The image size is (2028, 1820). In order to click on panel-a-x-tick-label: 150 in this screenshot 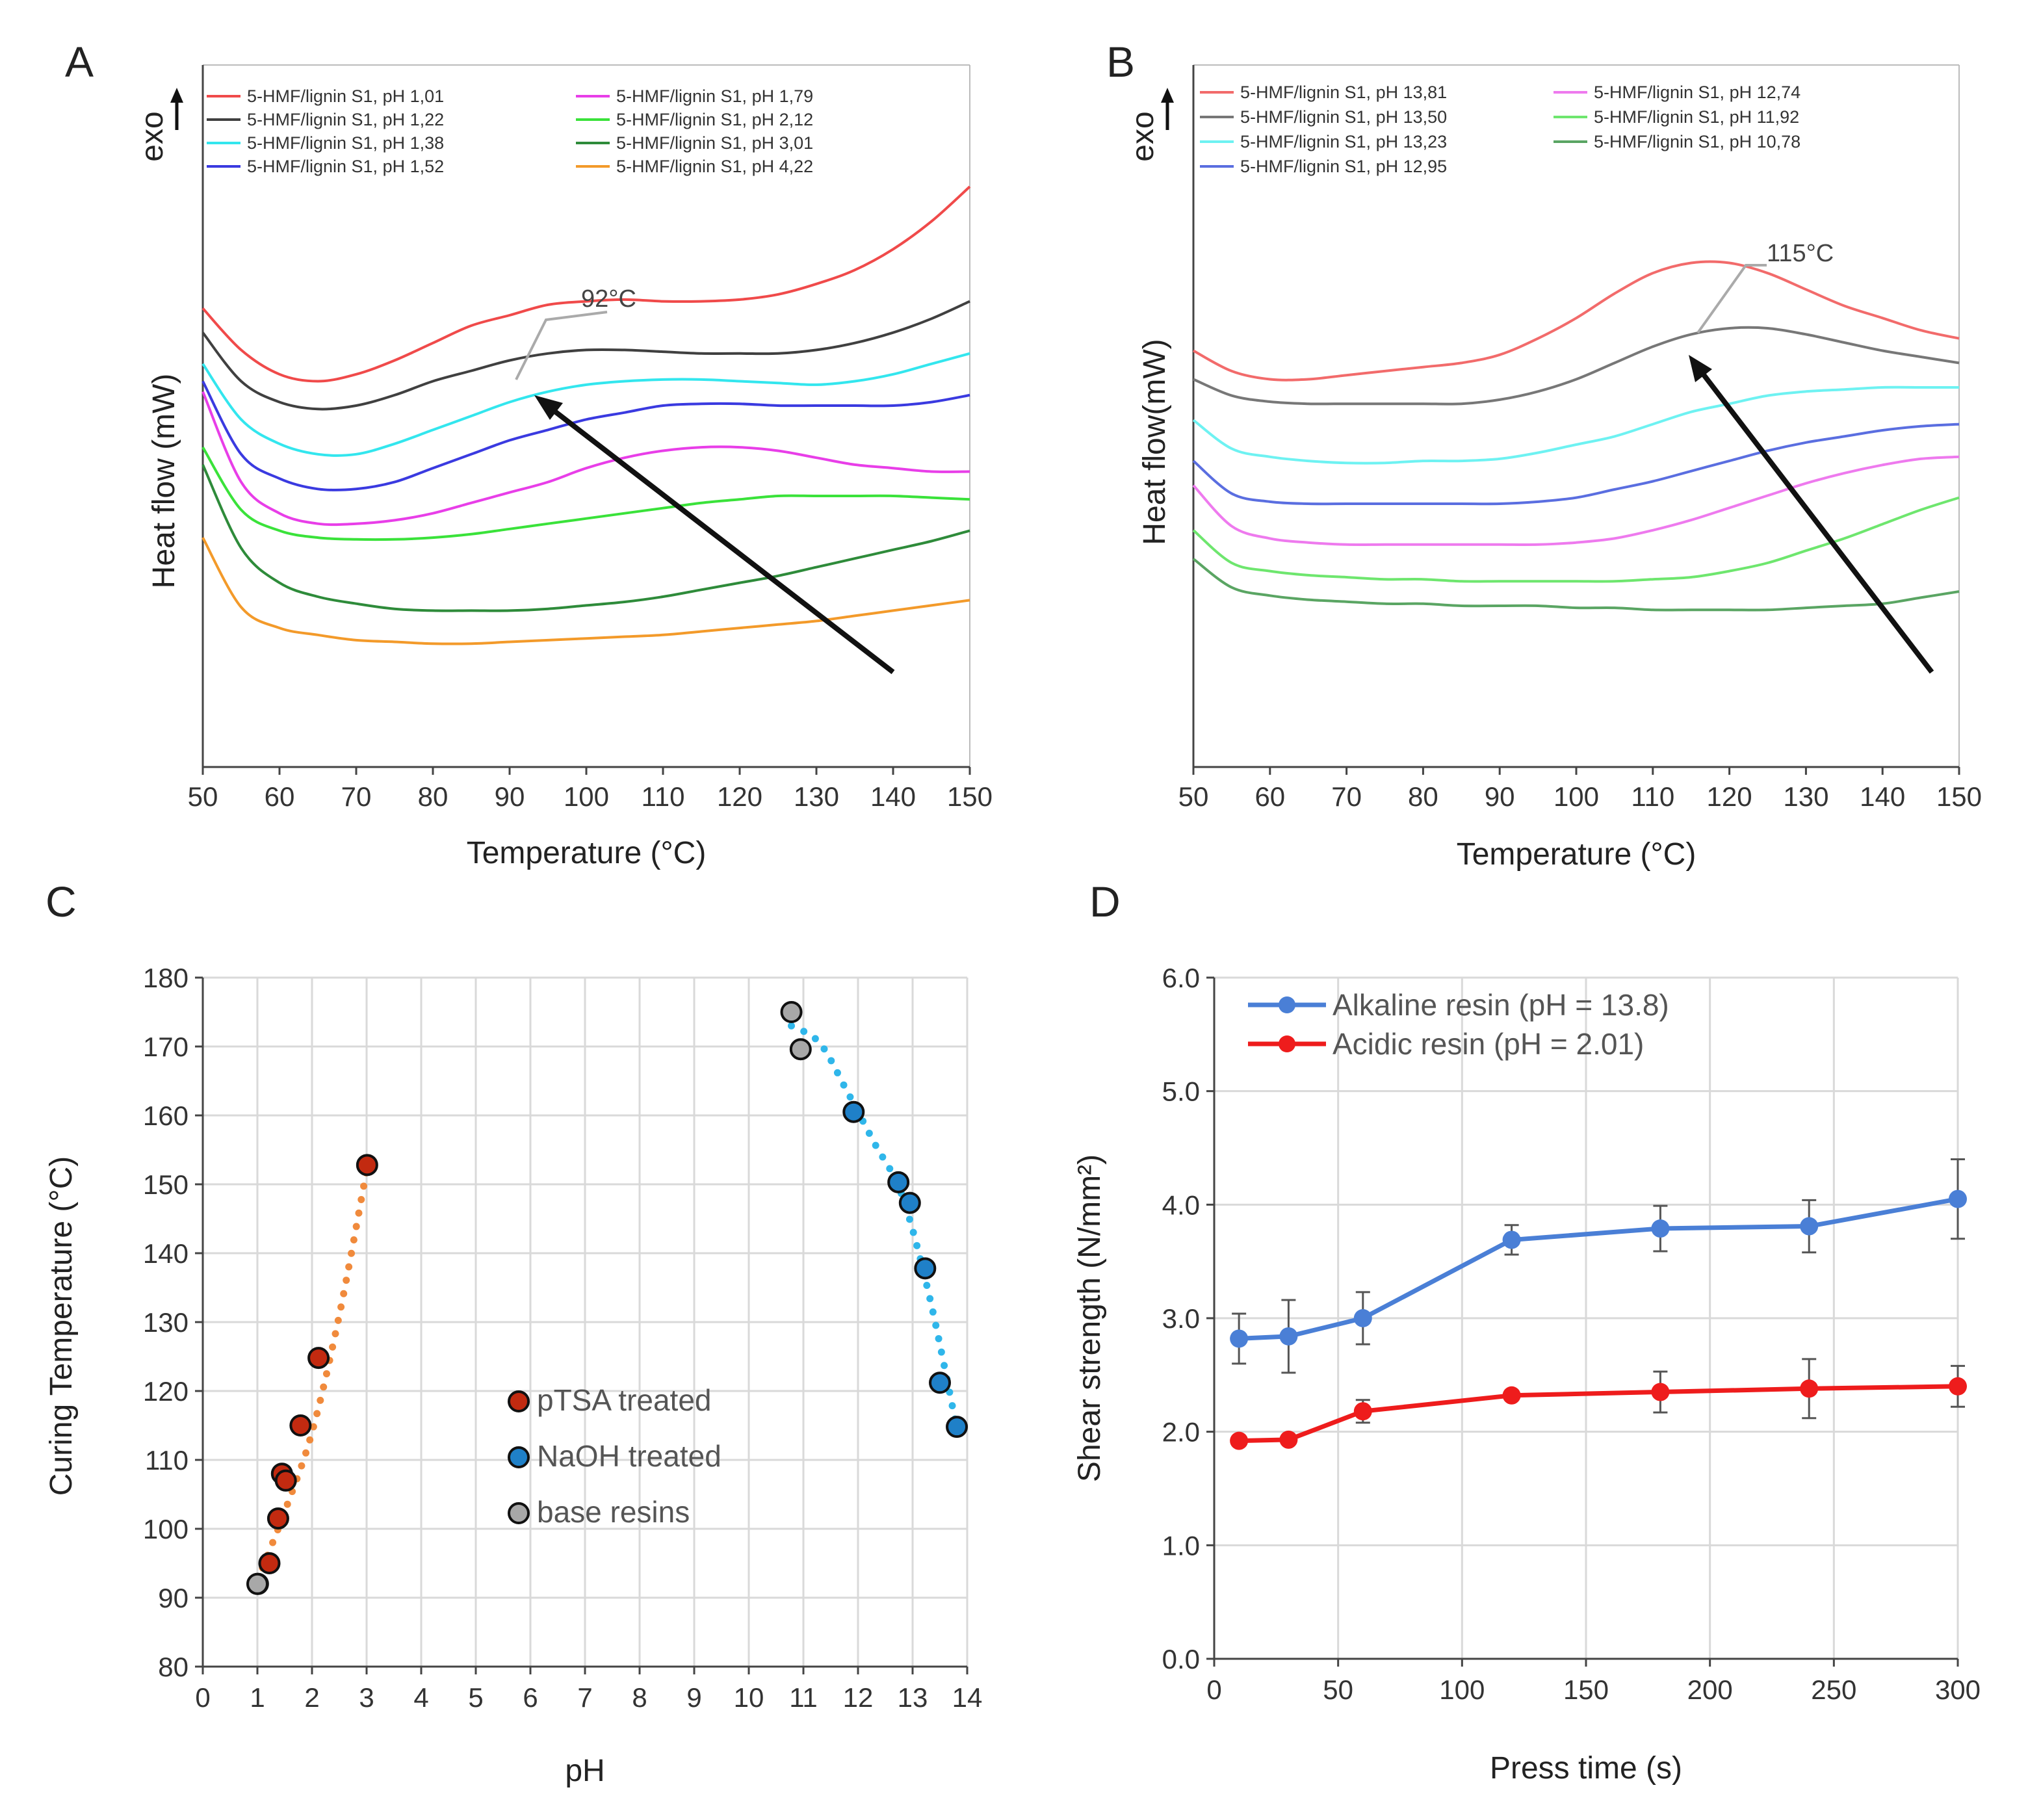, I will do `click(970, 797)`.